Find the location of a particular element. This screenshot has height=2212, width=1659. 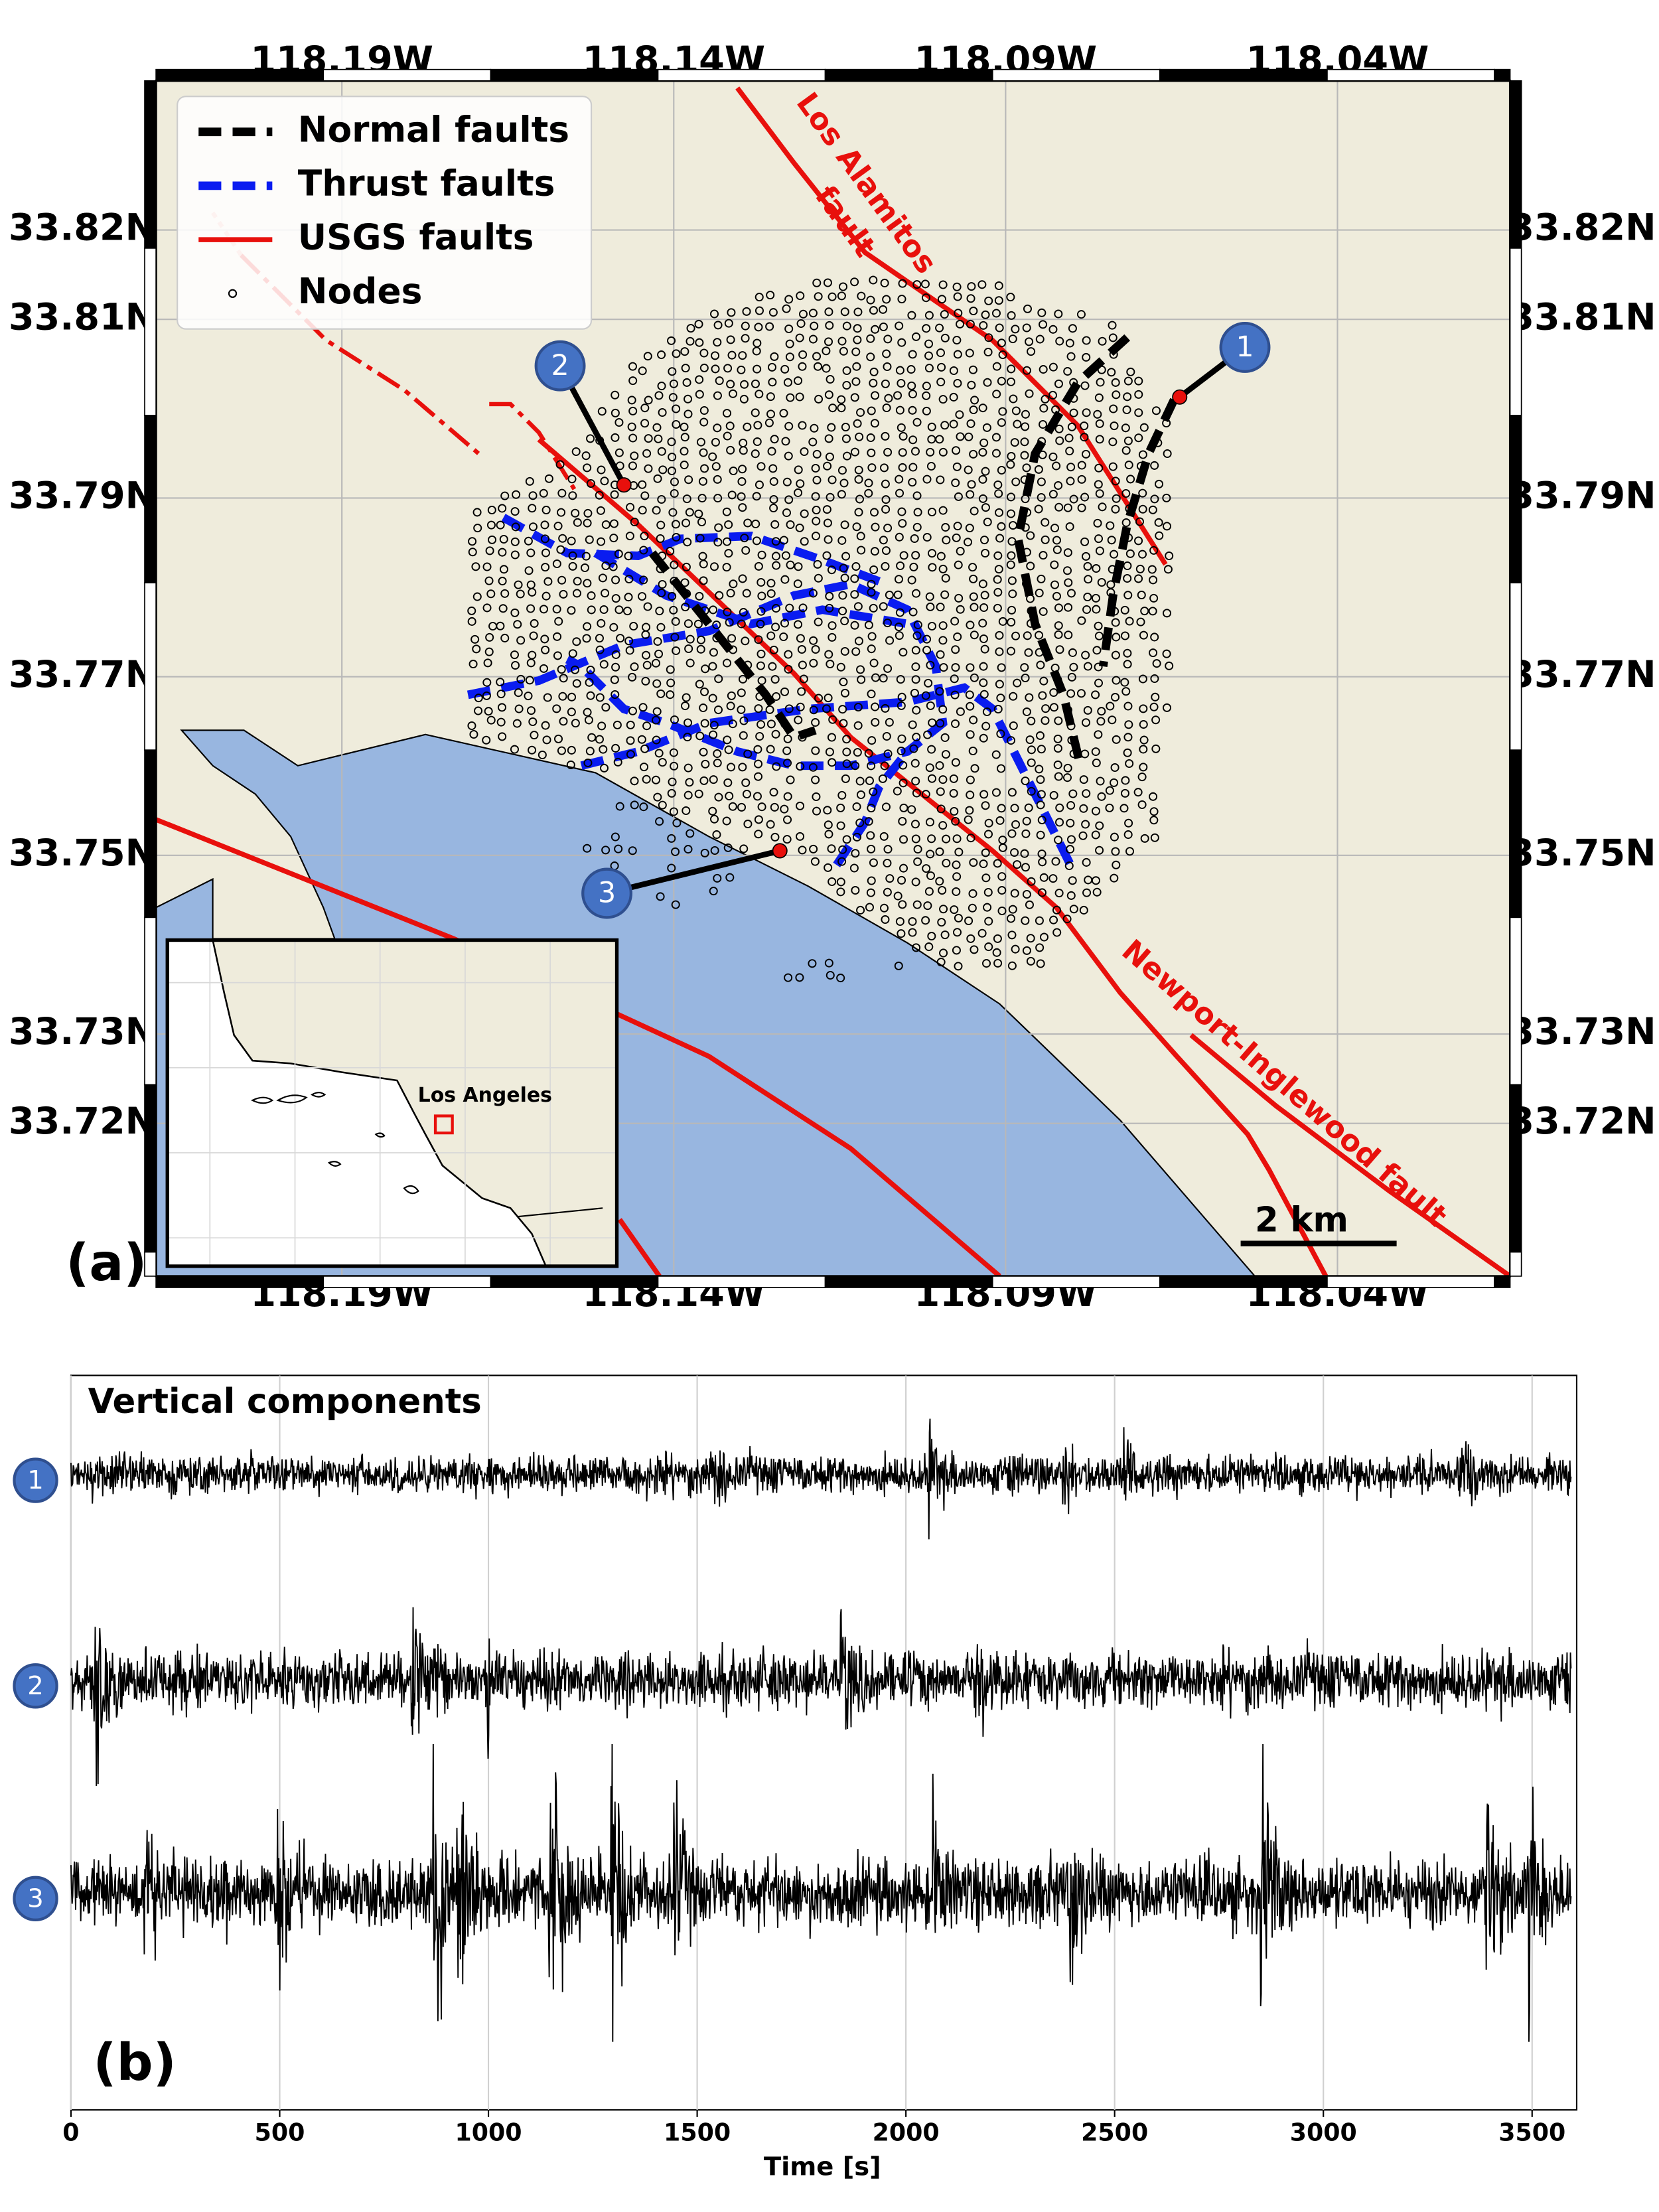

legend-box is located at coordinates (385, 213).